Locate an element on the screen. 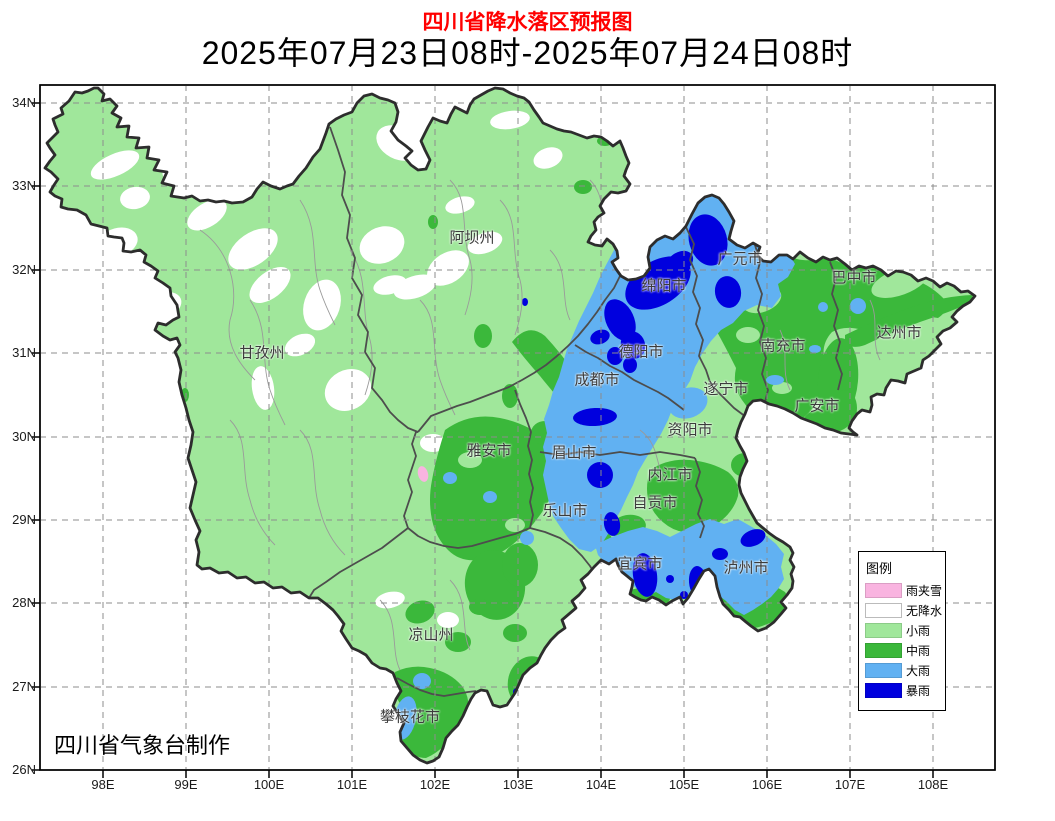 This screenshot has height=821, width=1055. legend-items: 雨夹雪无降水小雨中雨大雨暴雨 is located at coordinates (905, 640).